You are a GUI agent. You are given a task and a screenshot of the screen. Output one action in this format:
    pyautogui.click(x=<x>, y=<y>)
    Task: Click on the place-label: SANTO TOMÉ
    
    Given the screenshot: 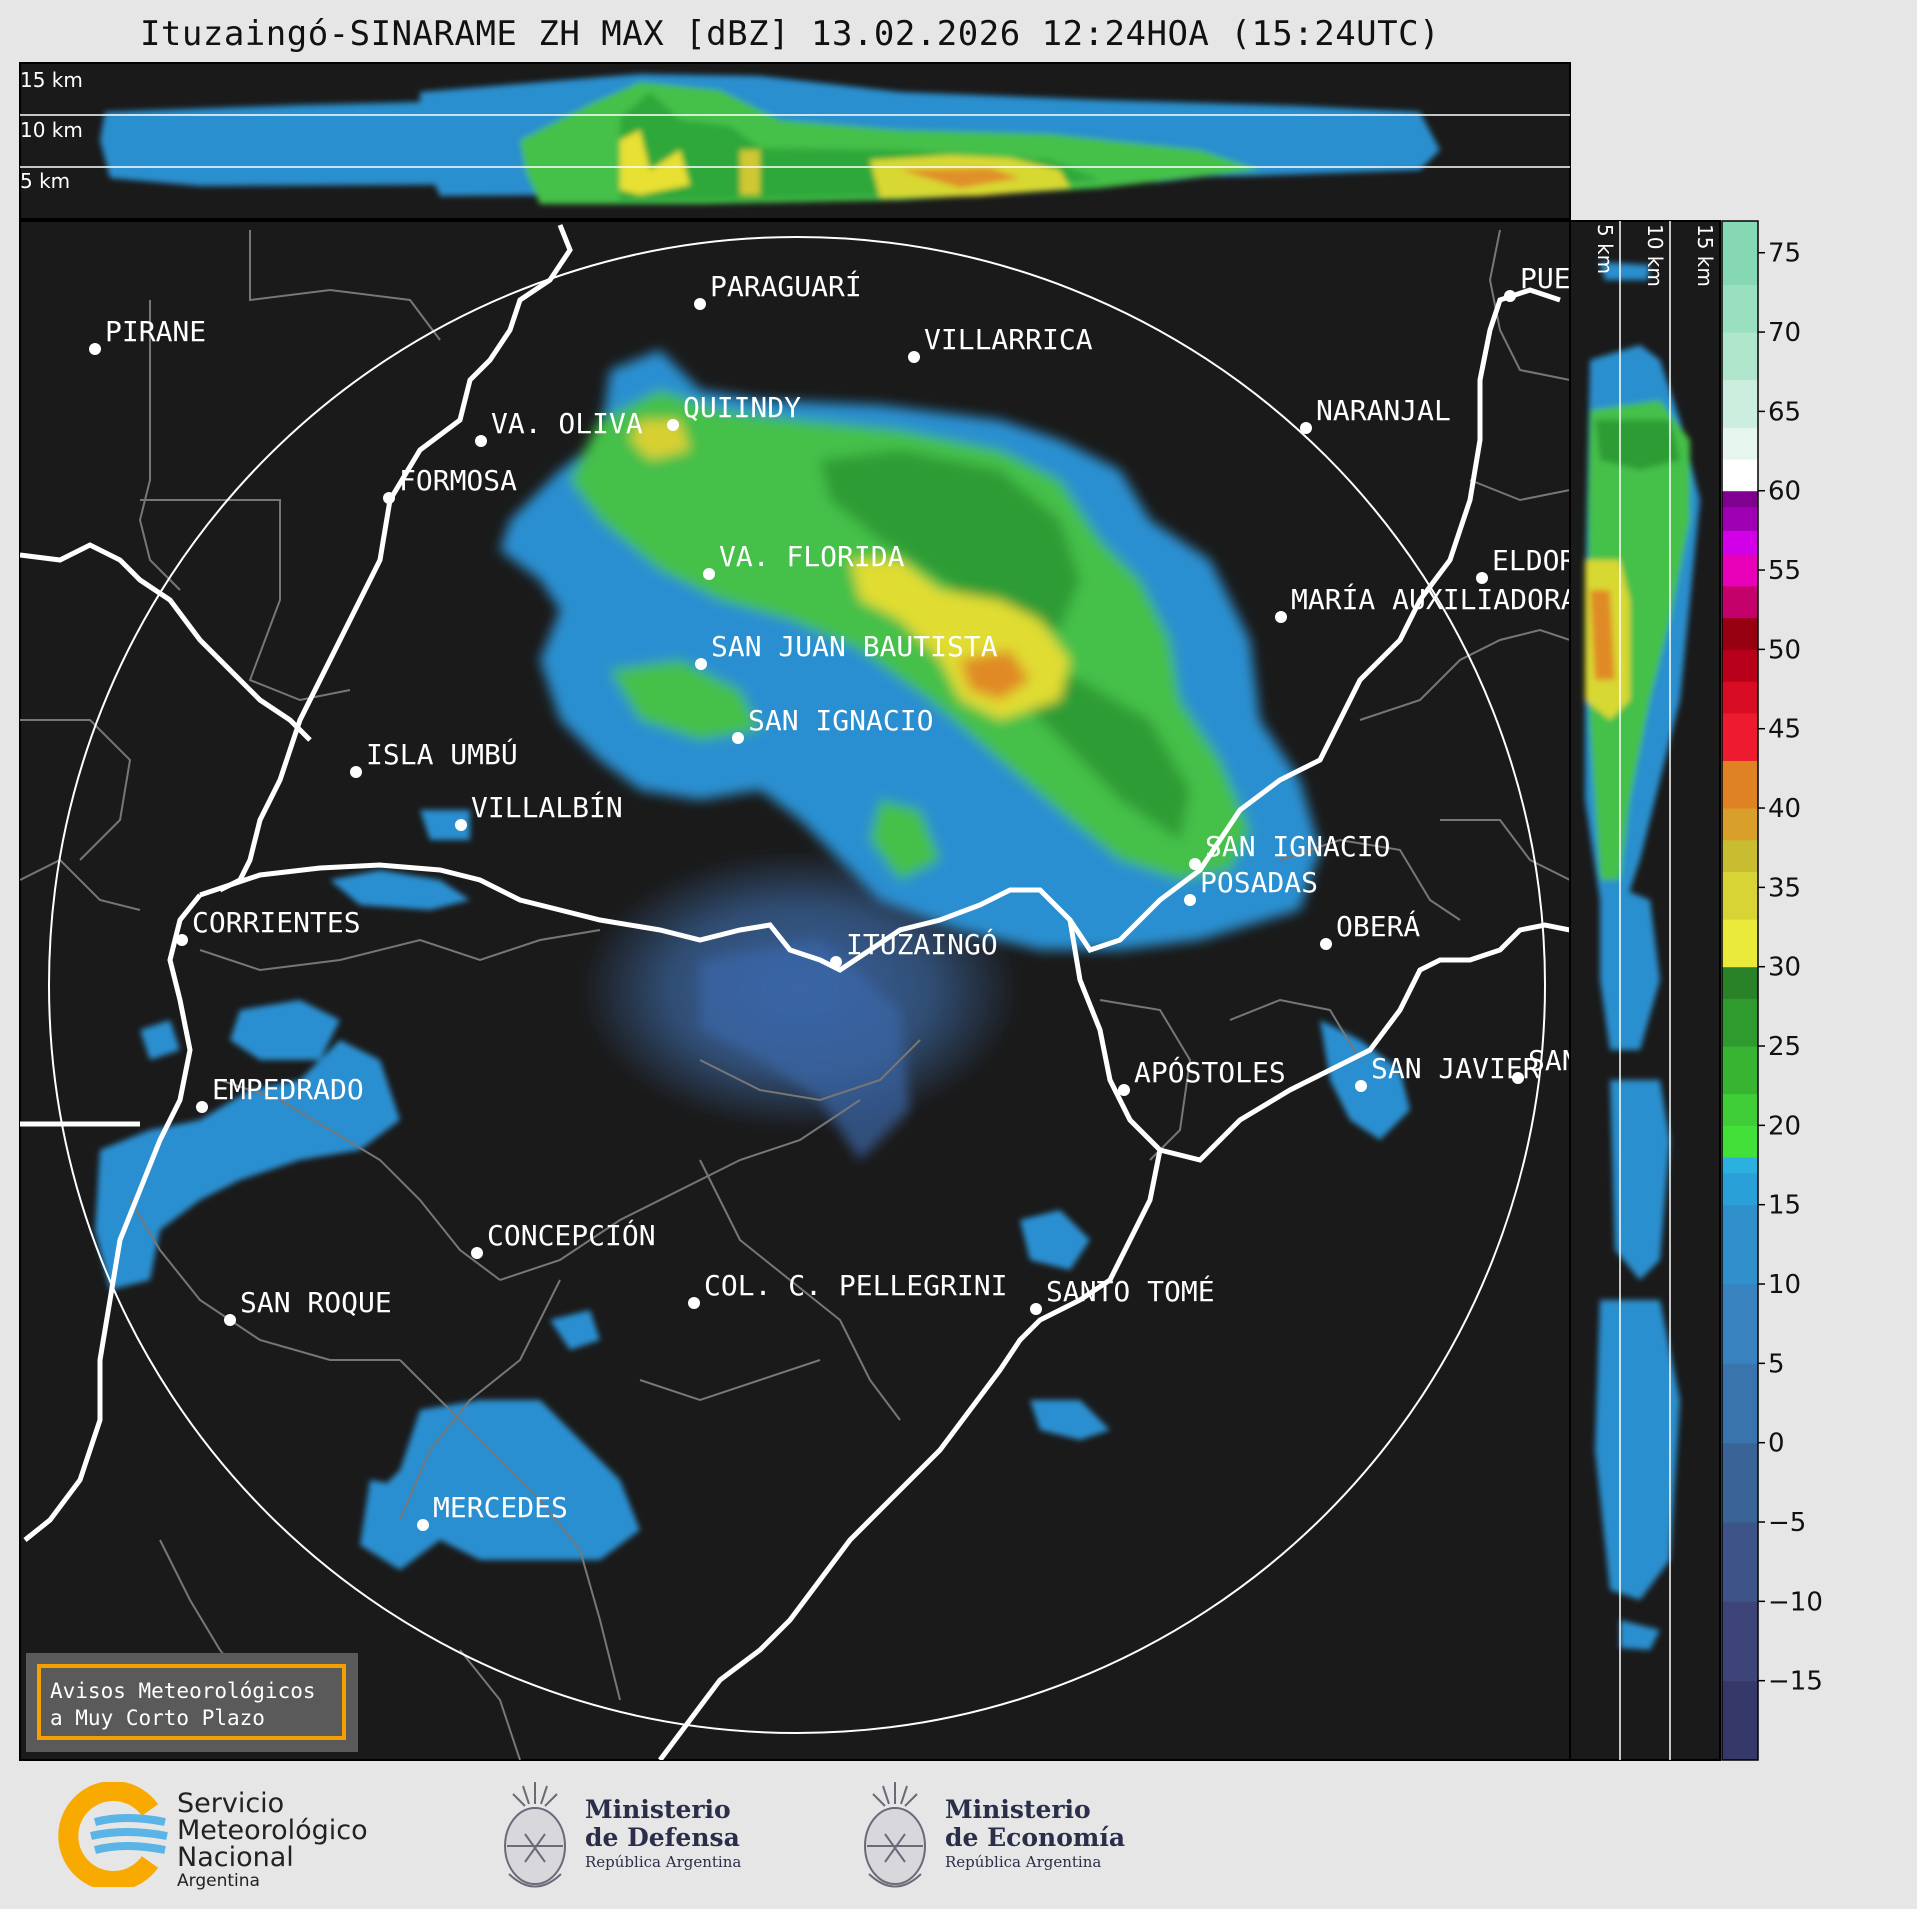 What is the action you would take?
    pyautogui.click(x=1130, y=1291)
    